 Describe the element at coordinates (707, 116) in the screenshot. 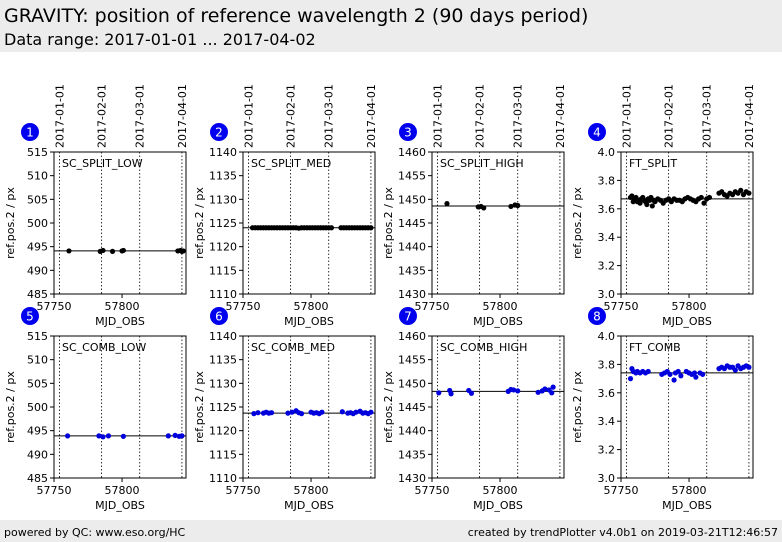

I see `date-label: 2017-03-01` at that location.